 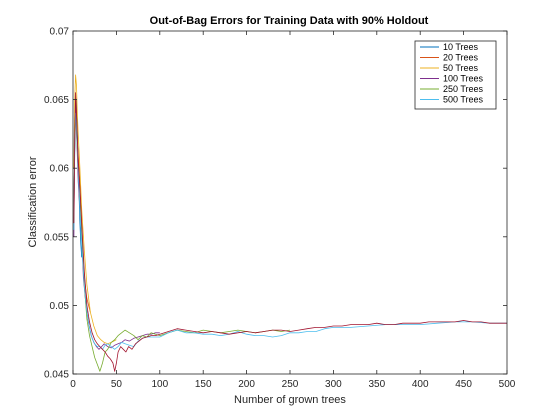 I want to click on legend-entry: 50 Trees, so click(x=461, y=68).